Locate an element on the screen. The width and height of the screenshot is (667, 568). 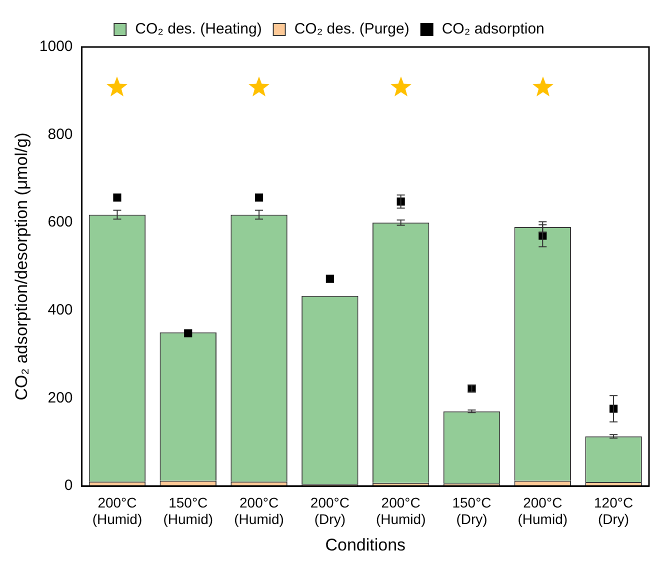
y-tick-label: 1000 is located at coordinates (56, 47).